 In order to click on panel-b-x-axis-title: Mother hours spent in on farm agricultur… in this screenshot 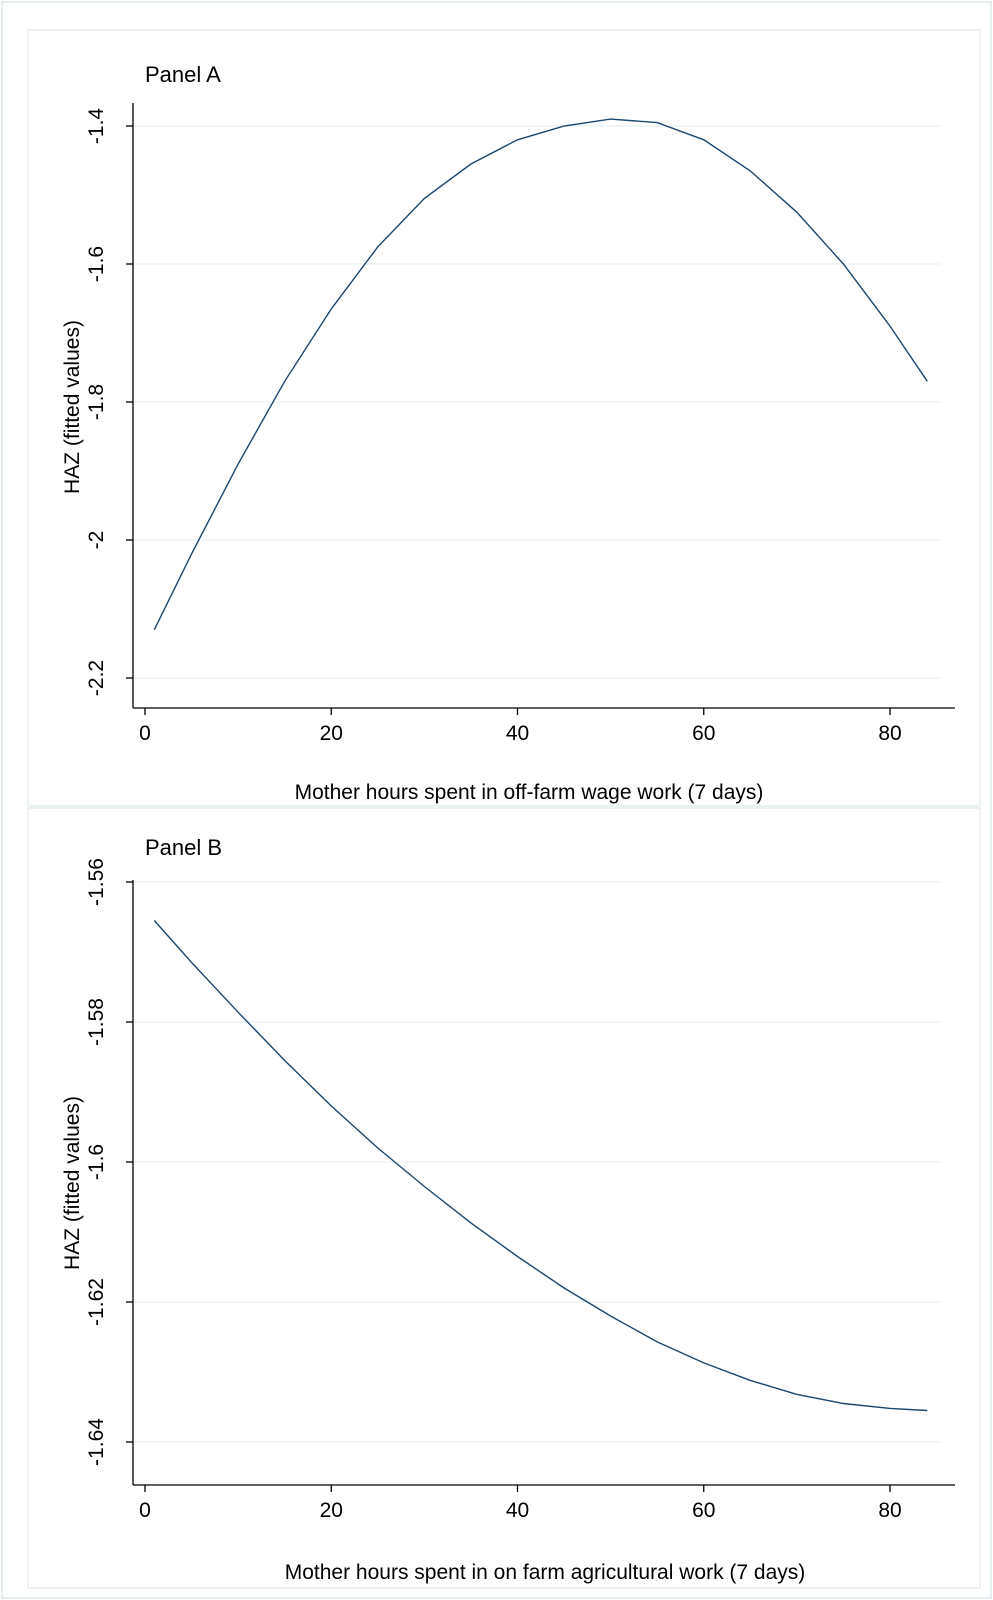, I will do `click(545, 1572)`.